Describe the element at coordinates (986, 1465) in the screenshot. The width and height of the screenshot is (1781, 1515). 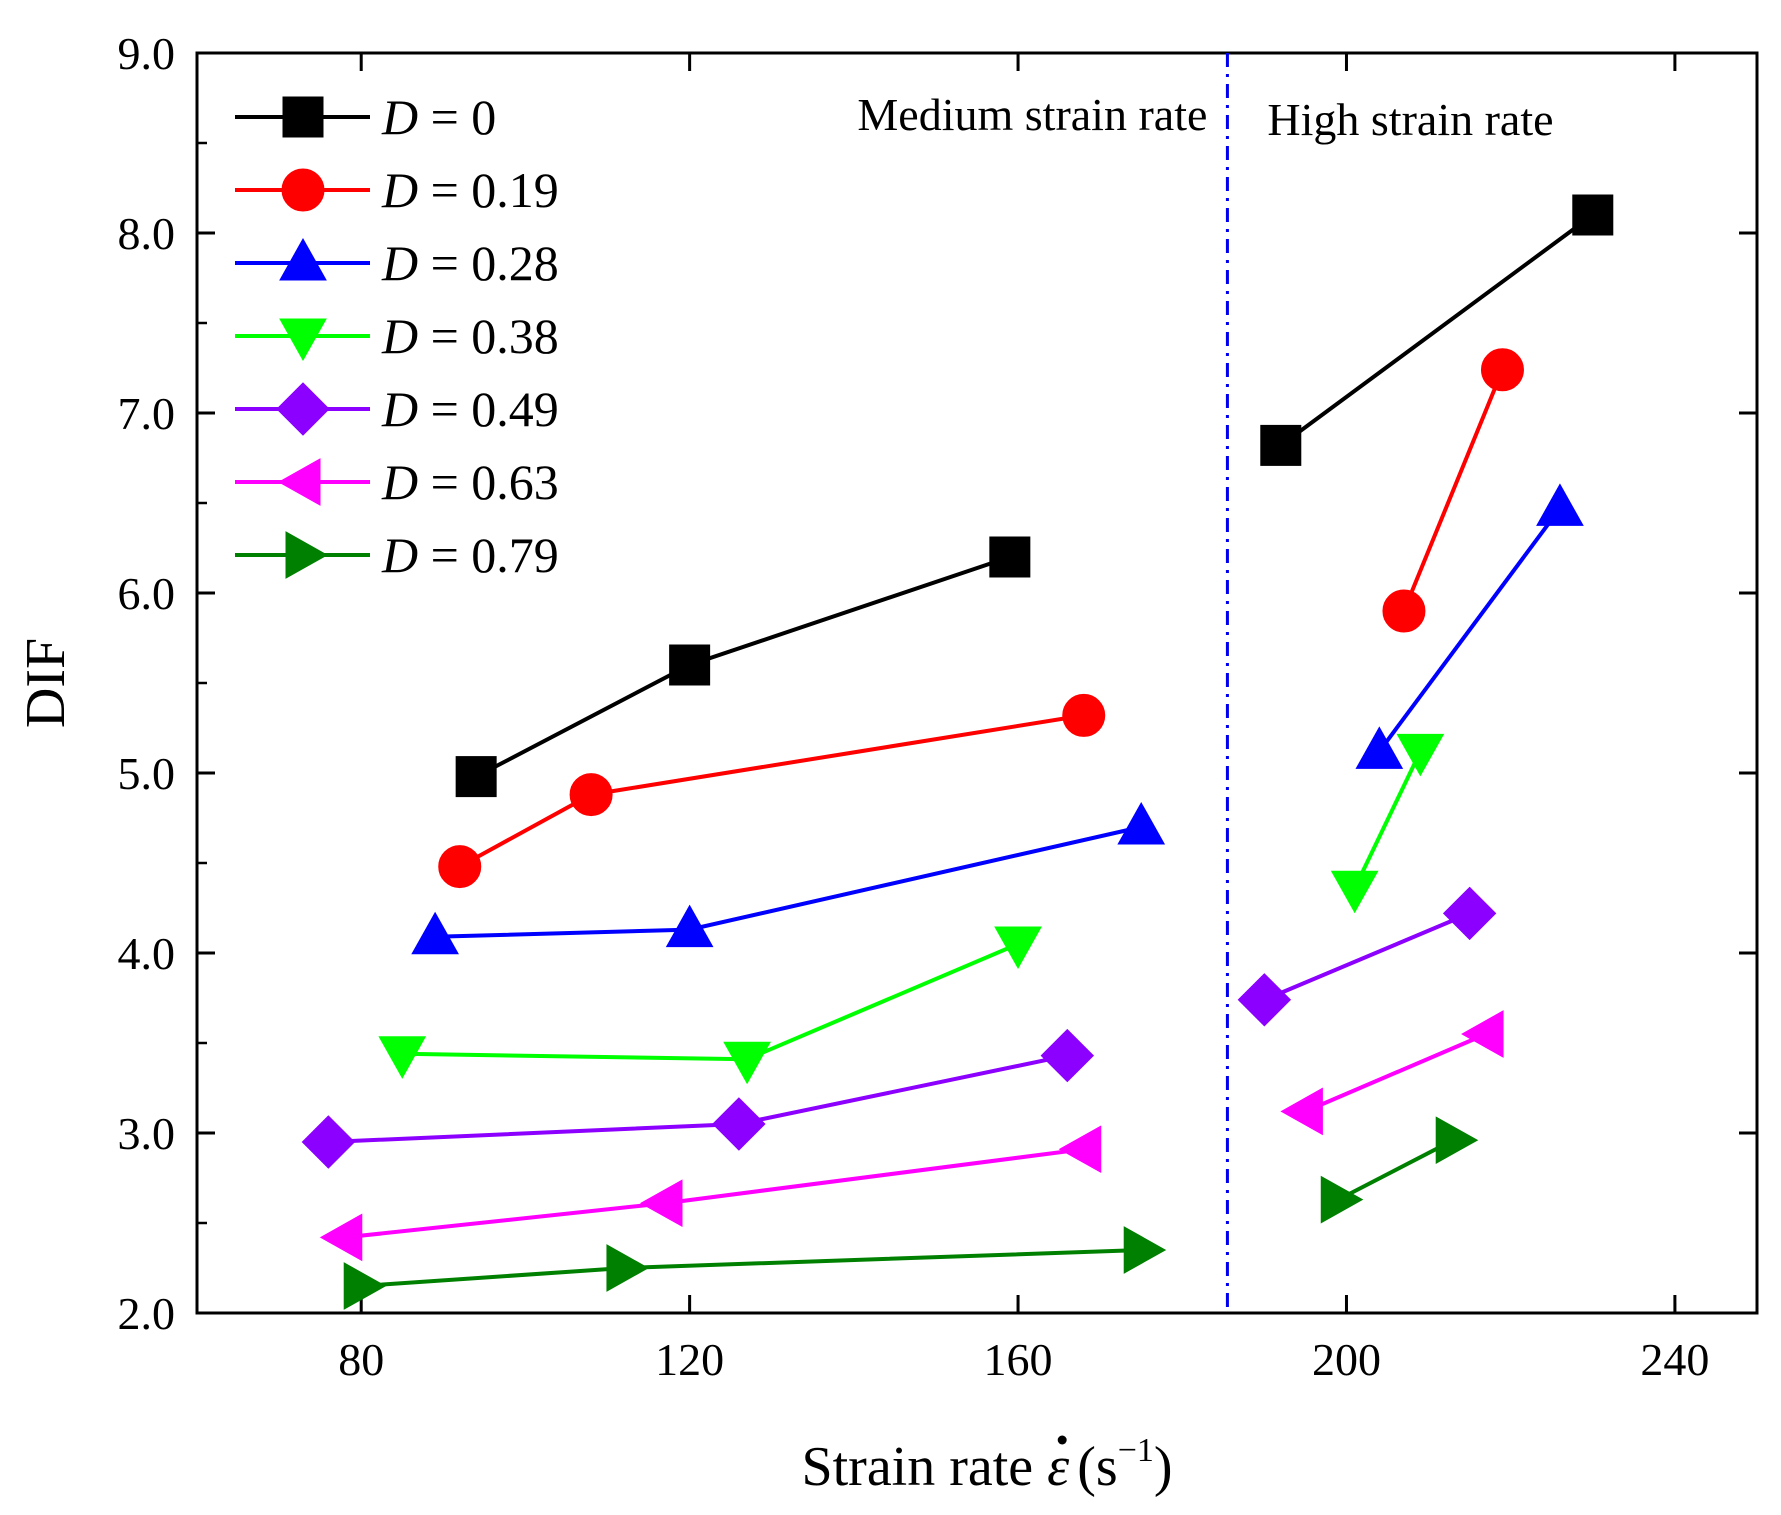
I see `x-axis-title: Strain rate ε (s−1)` at that location.